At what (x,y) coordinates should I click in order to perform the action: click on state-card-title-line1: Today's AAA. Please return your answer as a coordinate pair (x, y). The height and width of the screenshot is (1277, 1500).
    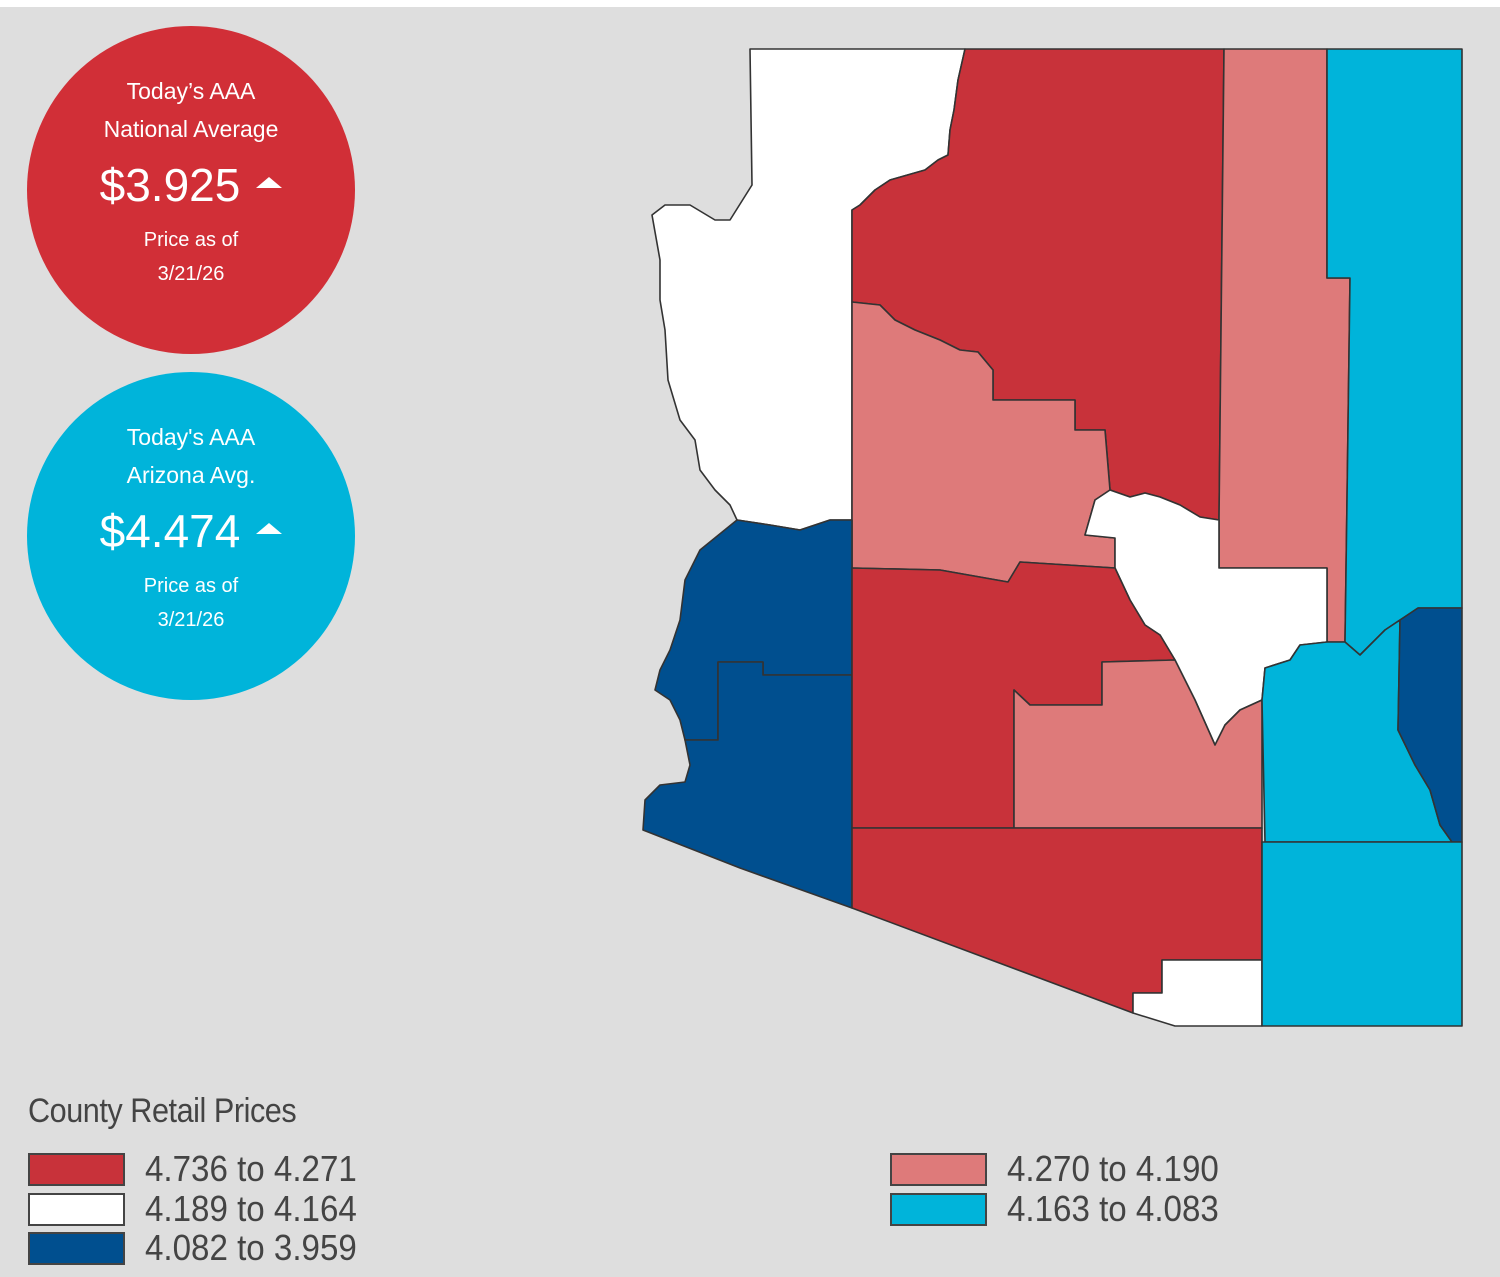
    Looking at the image, I should click on (191, 437).